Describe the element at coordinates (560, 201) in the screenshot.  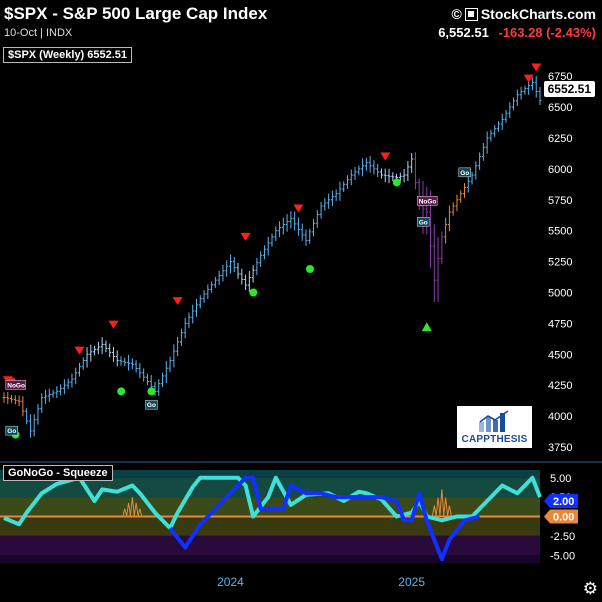
I see `price-tick-label: 5750` at that location.